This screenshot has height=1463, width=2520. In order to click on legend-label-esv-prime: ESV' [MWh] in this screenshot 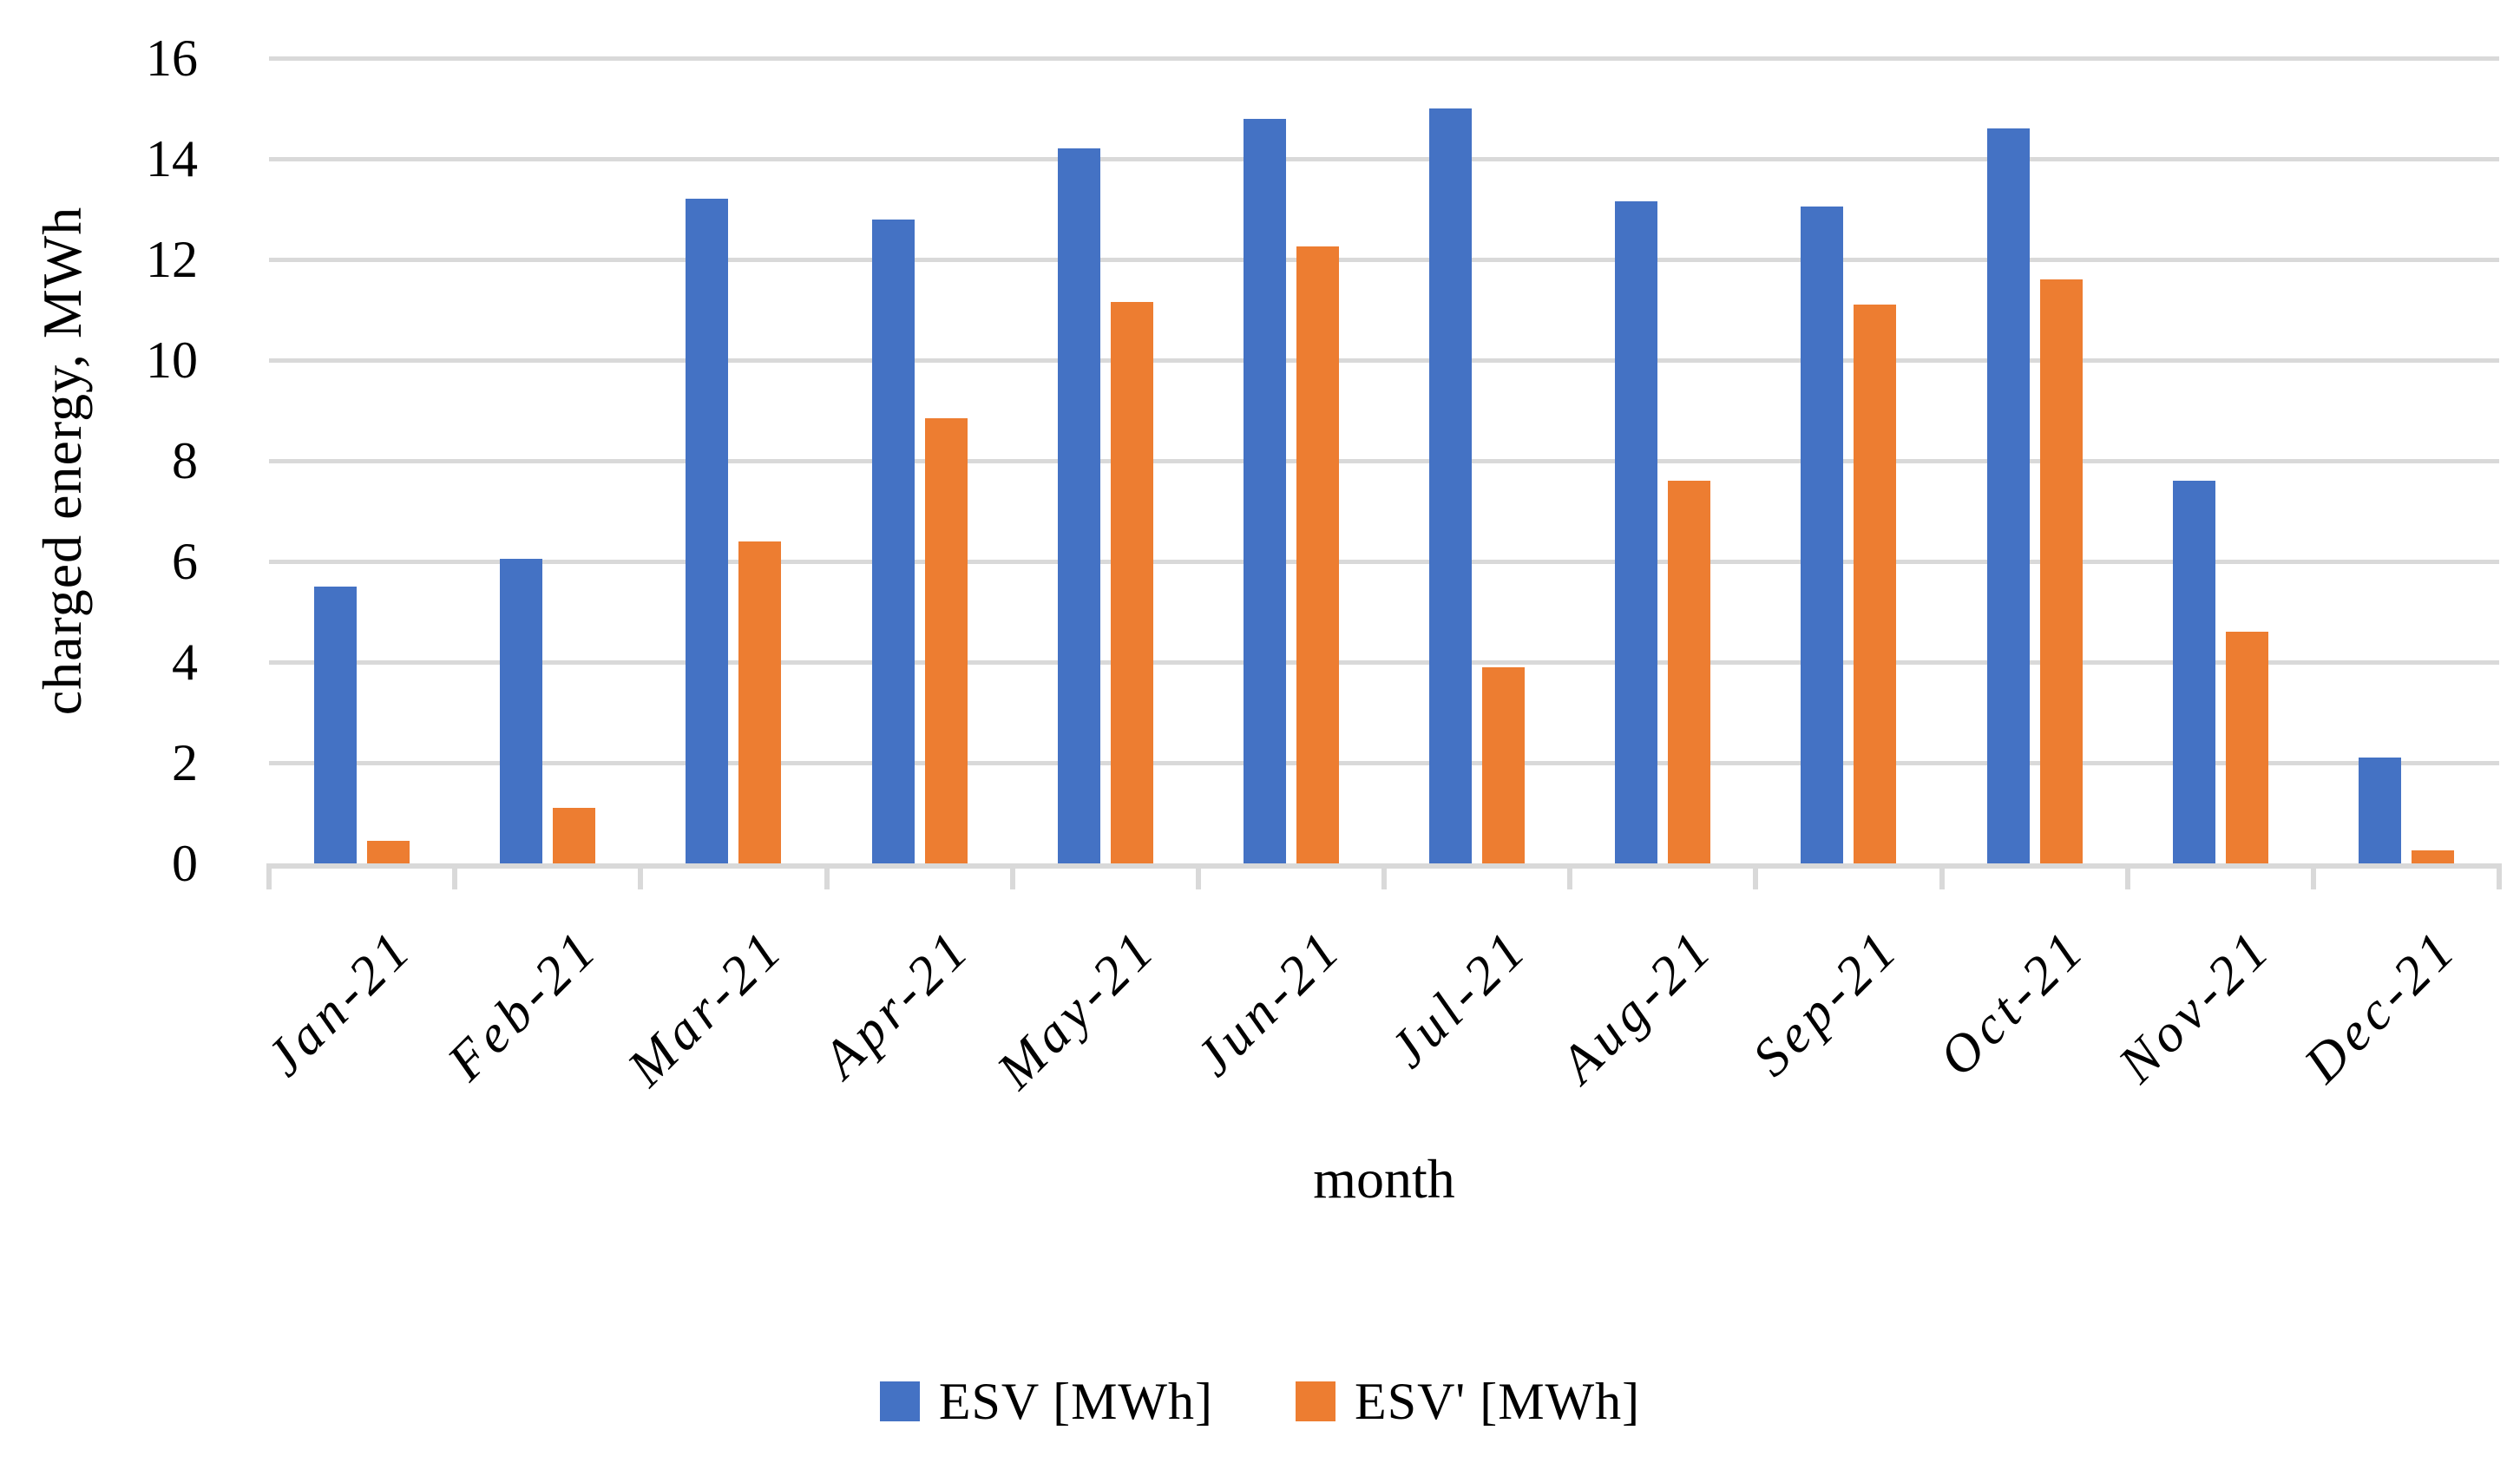, I will do `click(1498, 1401)`.